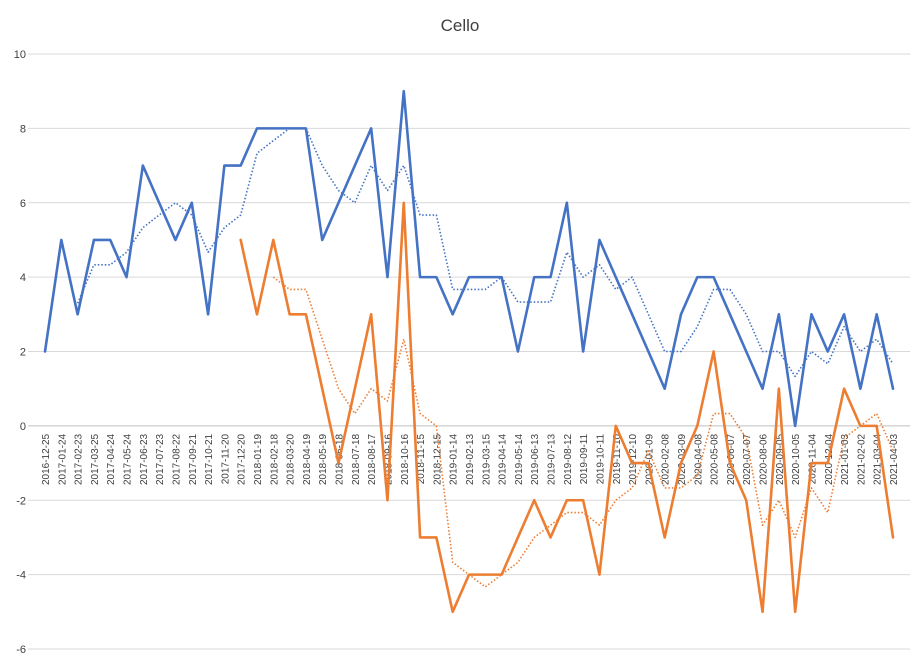 The height and width of the screenshot is (671, 920). I want to click on x-tick-label: 2018-07-18, so click(356, 459).